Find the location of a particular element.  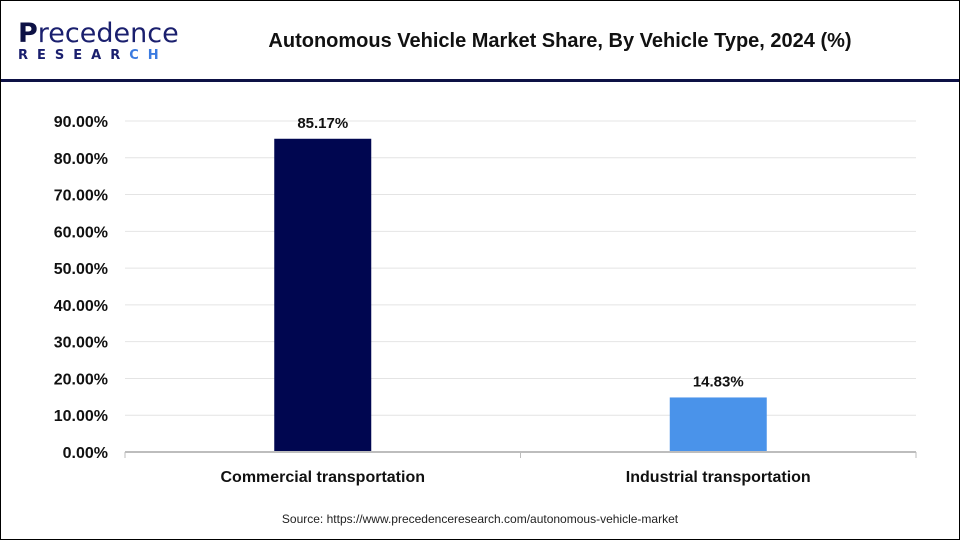

y-tick-label: 90.00% is located at coordinates (81, 122).